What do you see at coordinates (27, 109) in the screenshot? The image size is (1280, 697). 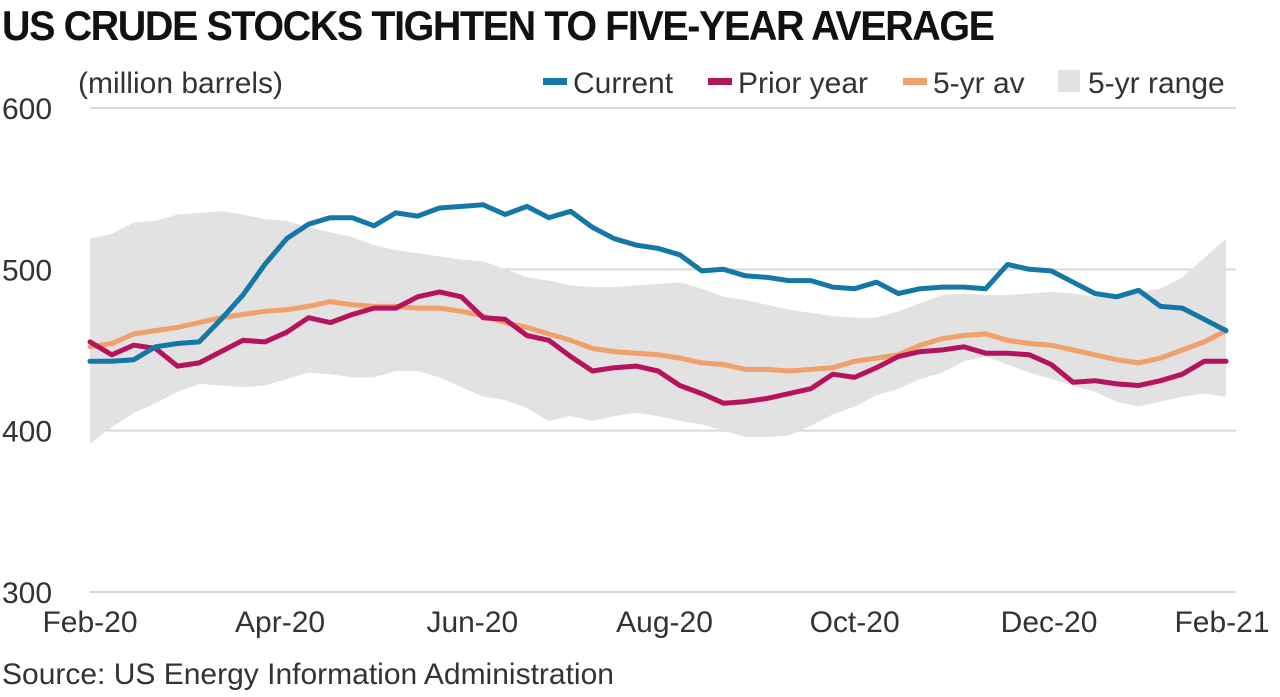 I see `y-tick-label: 600` at bounding box center [27, 109].